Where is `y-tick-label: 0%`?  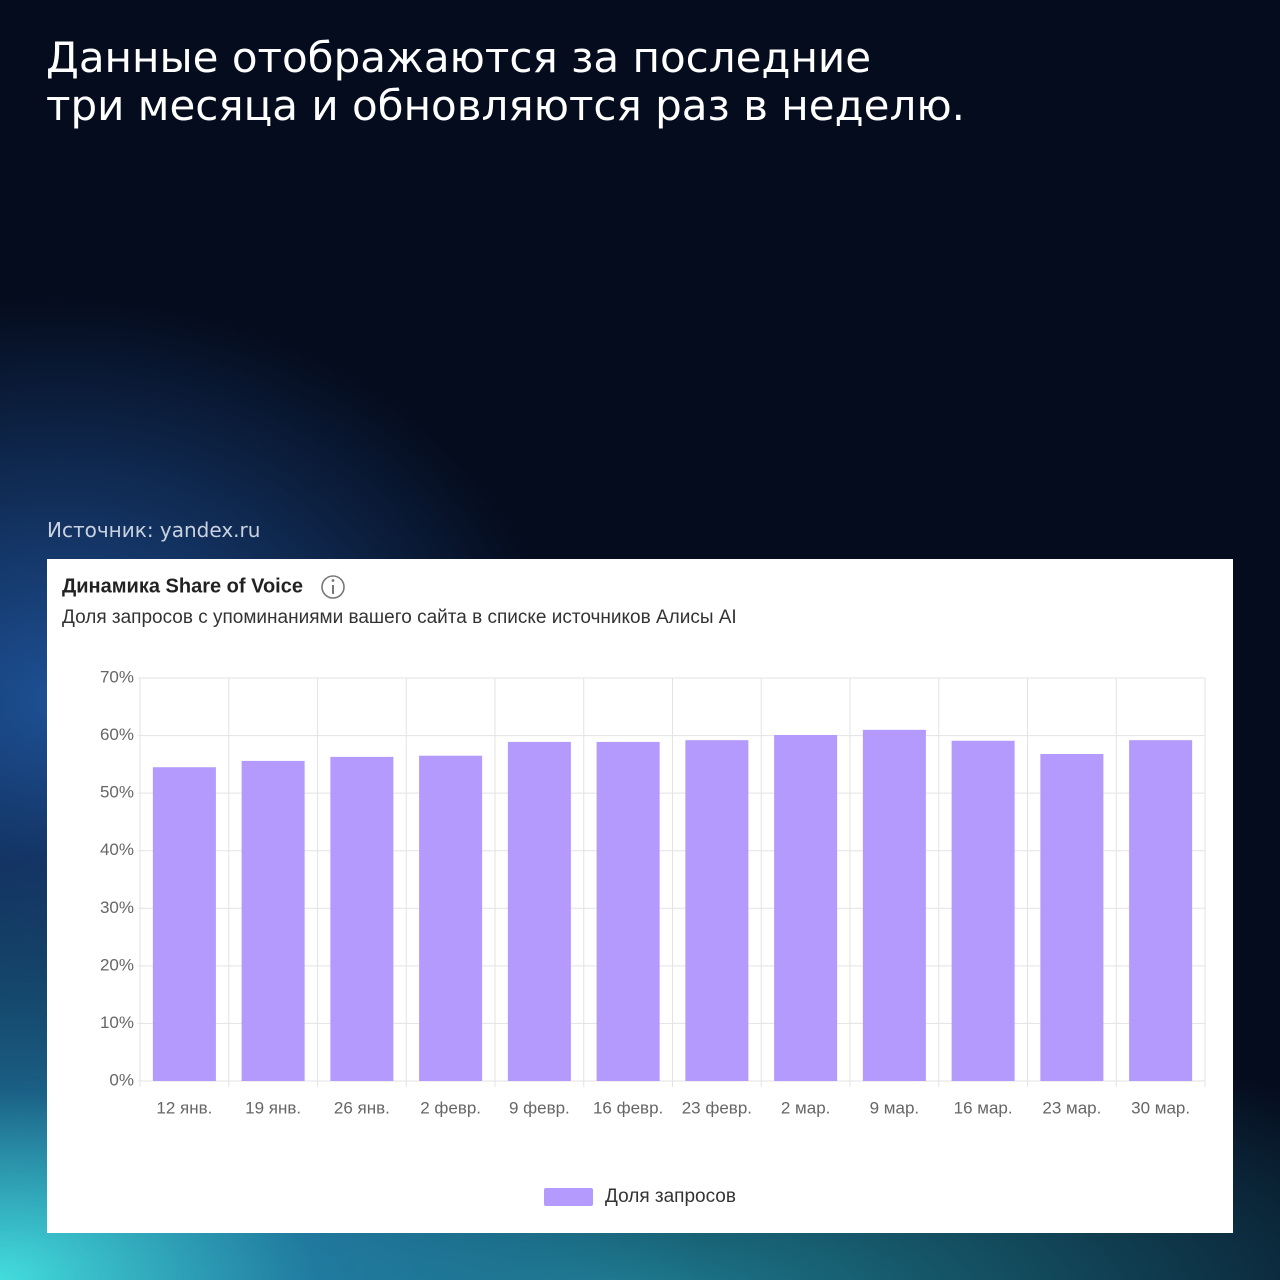
y-tick-label: 0% is located at coordinates (121, 1079).